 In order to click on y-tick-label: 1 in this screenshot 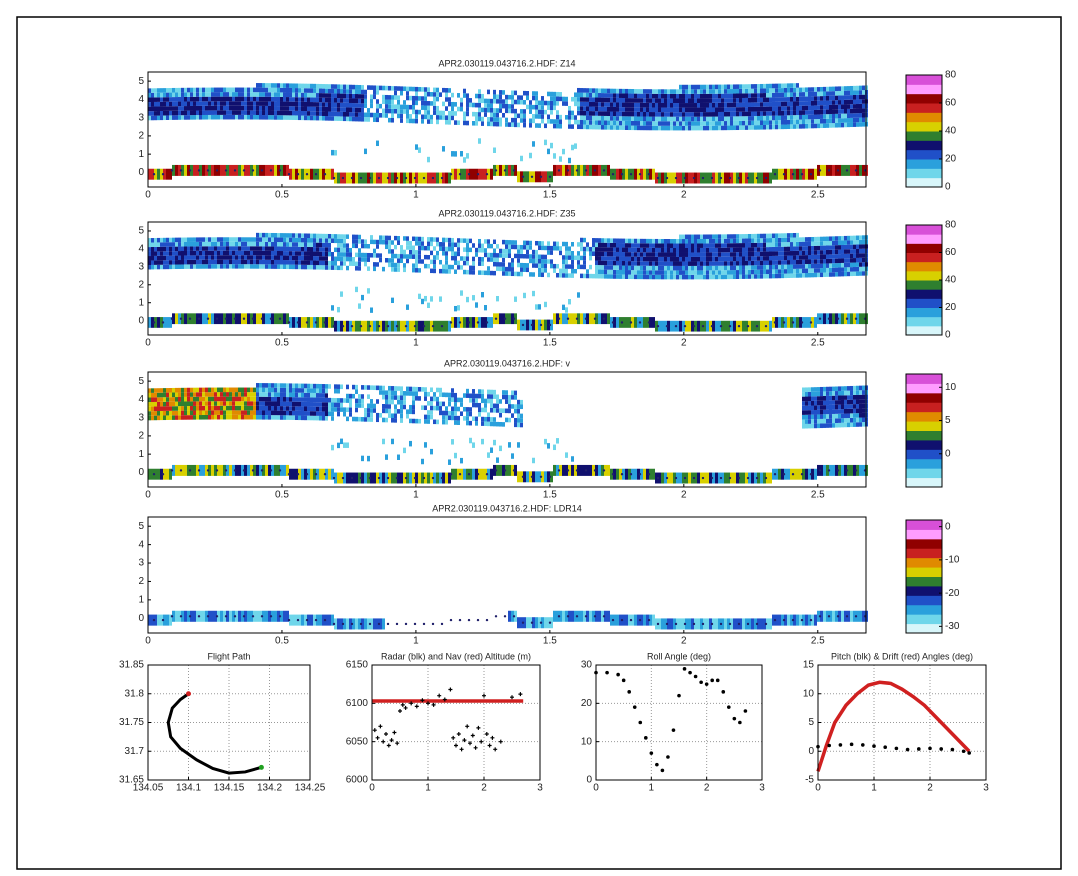, I will do `click(141, 302)`.